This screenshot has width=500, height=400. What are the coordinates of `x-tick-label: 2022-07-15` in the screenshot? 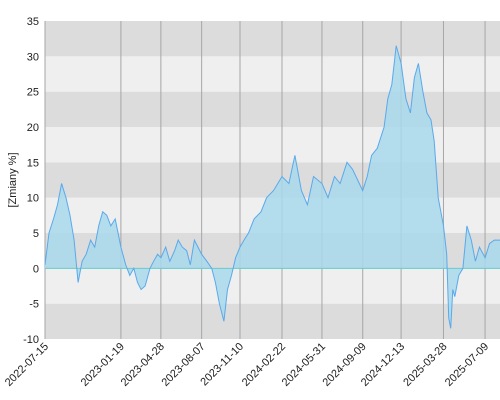 It's located at (27, 365).